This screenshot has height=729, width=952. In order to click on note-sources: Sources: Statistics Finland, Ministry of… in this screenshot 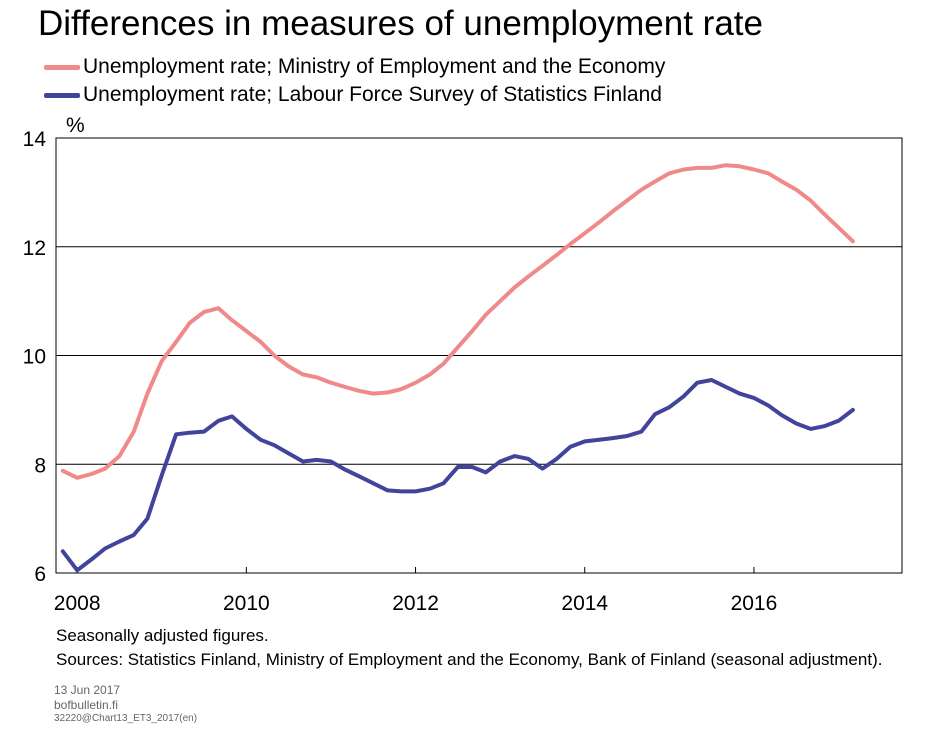, I will do `click(469, 659)`.